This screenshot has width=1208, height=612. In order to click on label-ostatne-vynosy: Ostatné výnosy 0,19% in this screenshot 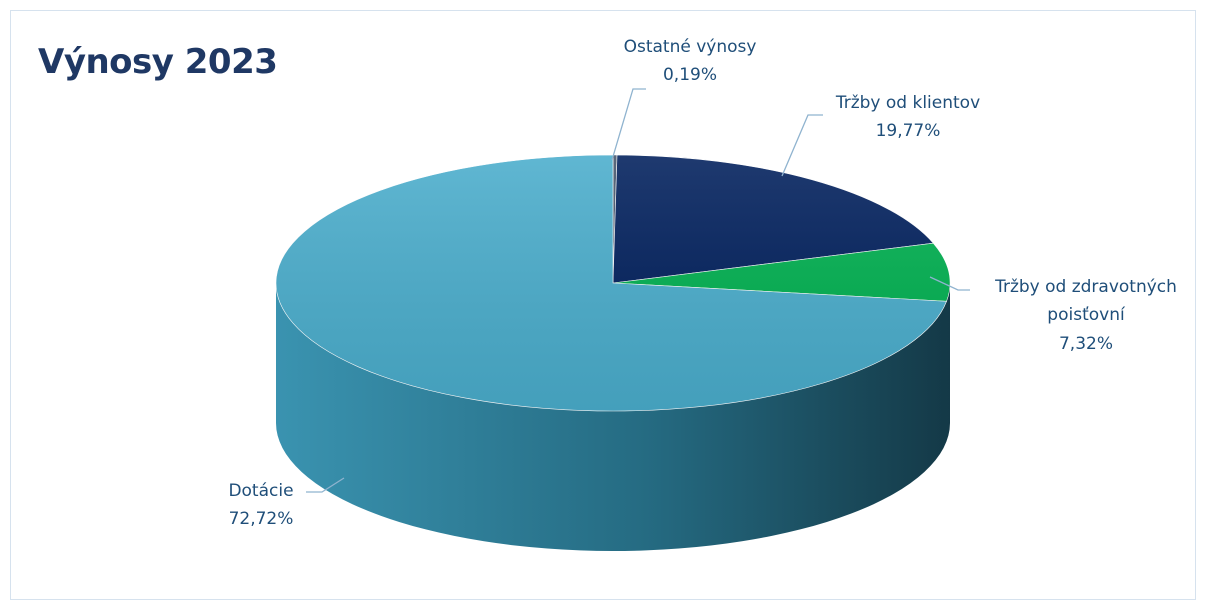, I will do `click(690, 61)`.